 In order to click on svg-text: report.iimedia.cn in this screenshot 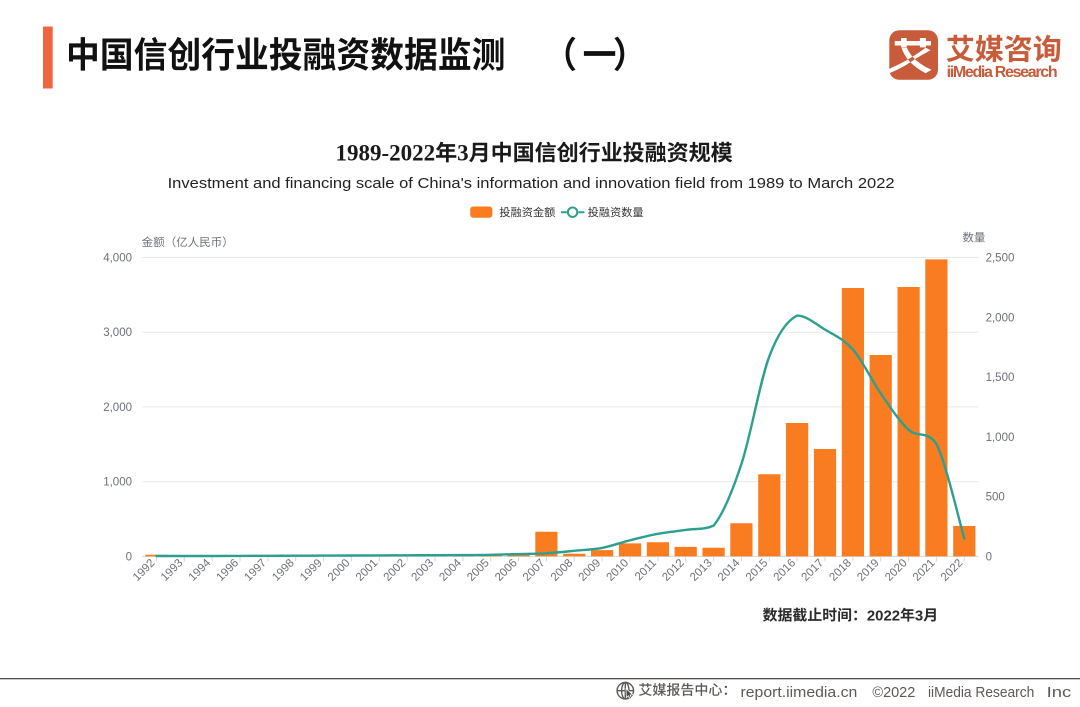, I will do `click(799, 693)`.